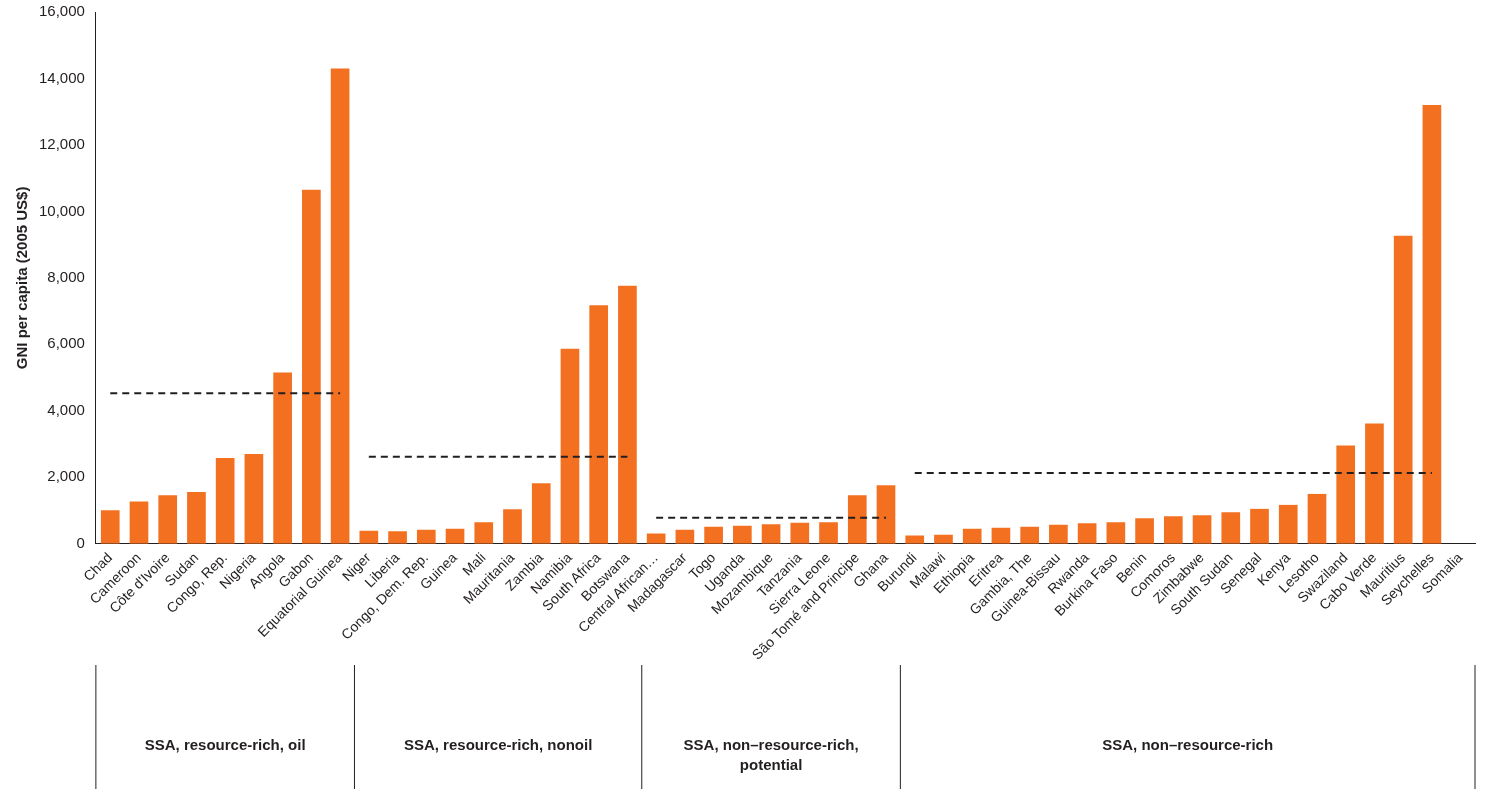  Describe the element at coordinates (61, 77) in the screenshot. I see `y-tick-label: 14,000` at that location.